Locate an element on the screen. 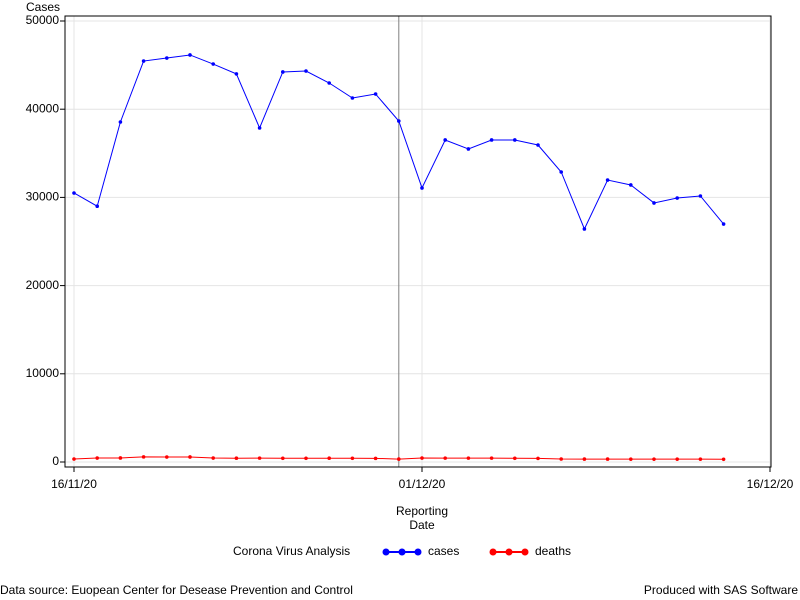 Image resolution: width=800 pixels, height=600 pixels. y-tick-label: 30000 is located at coordinates (43, 197).